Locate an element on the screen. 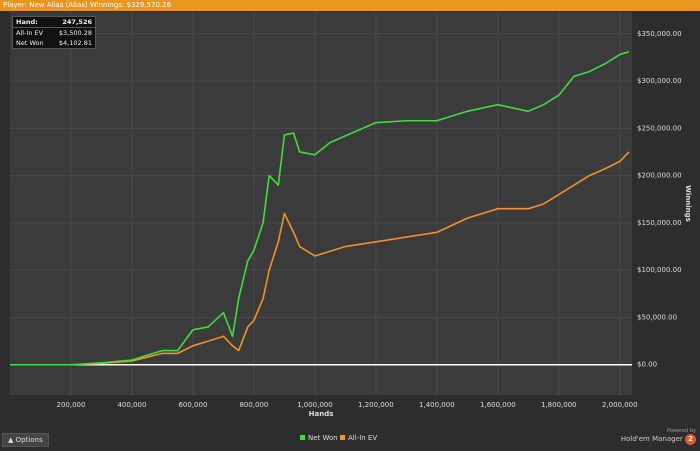 This screenshot has height=451, width=700. x-tick-label: 1,200,000 is located at coordinates (376, 405).